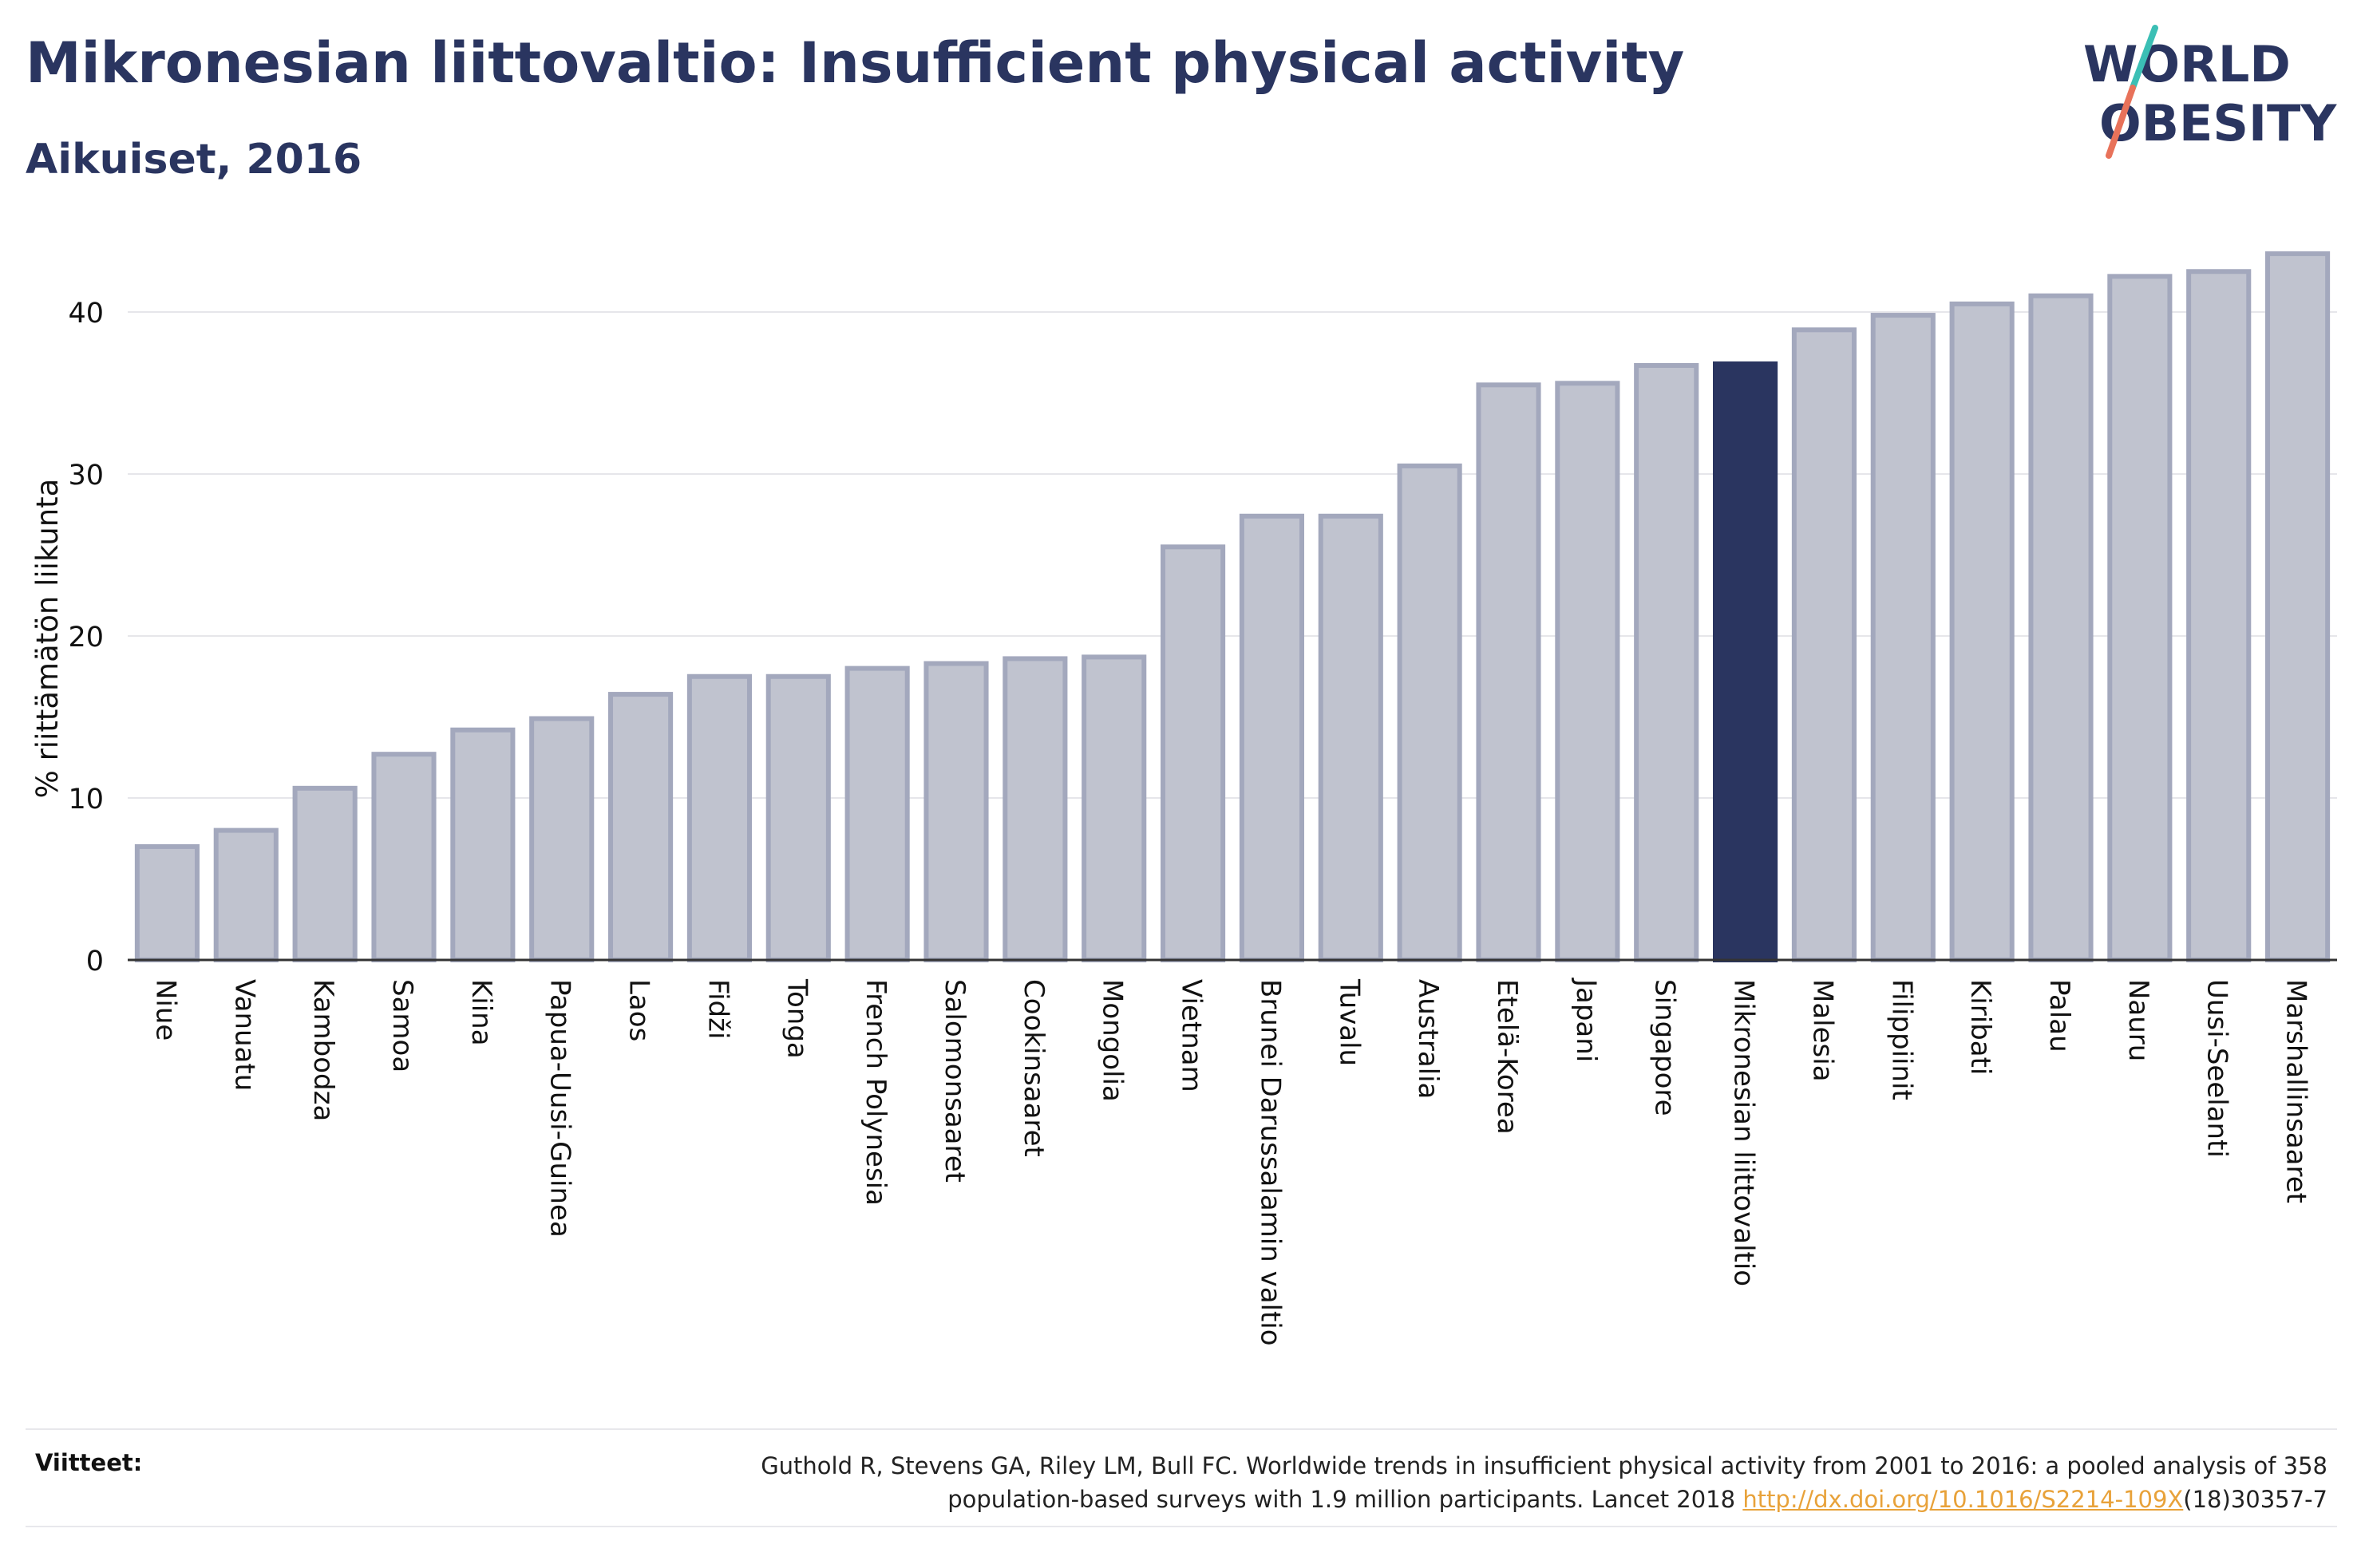 This screenshot has height=1568, width=2361. I want to click on x-tick-label: Vanuatu, so click(244, 1035).